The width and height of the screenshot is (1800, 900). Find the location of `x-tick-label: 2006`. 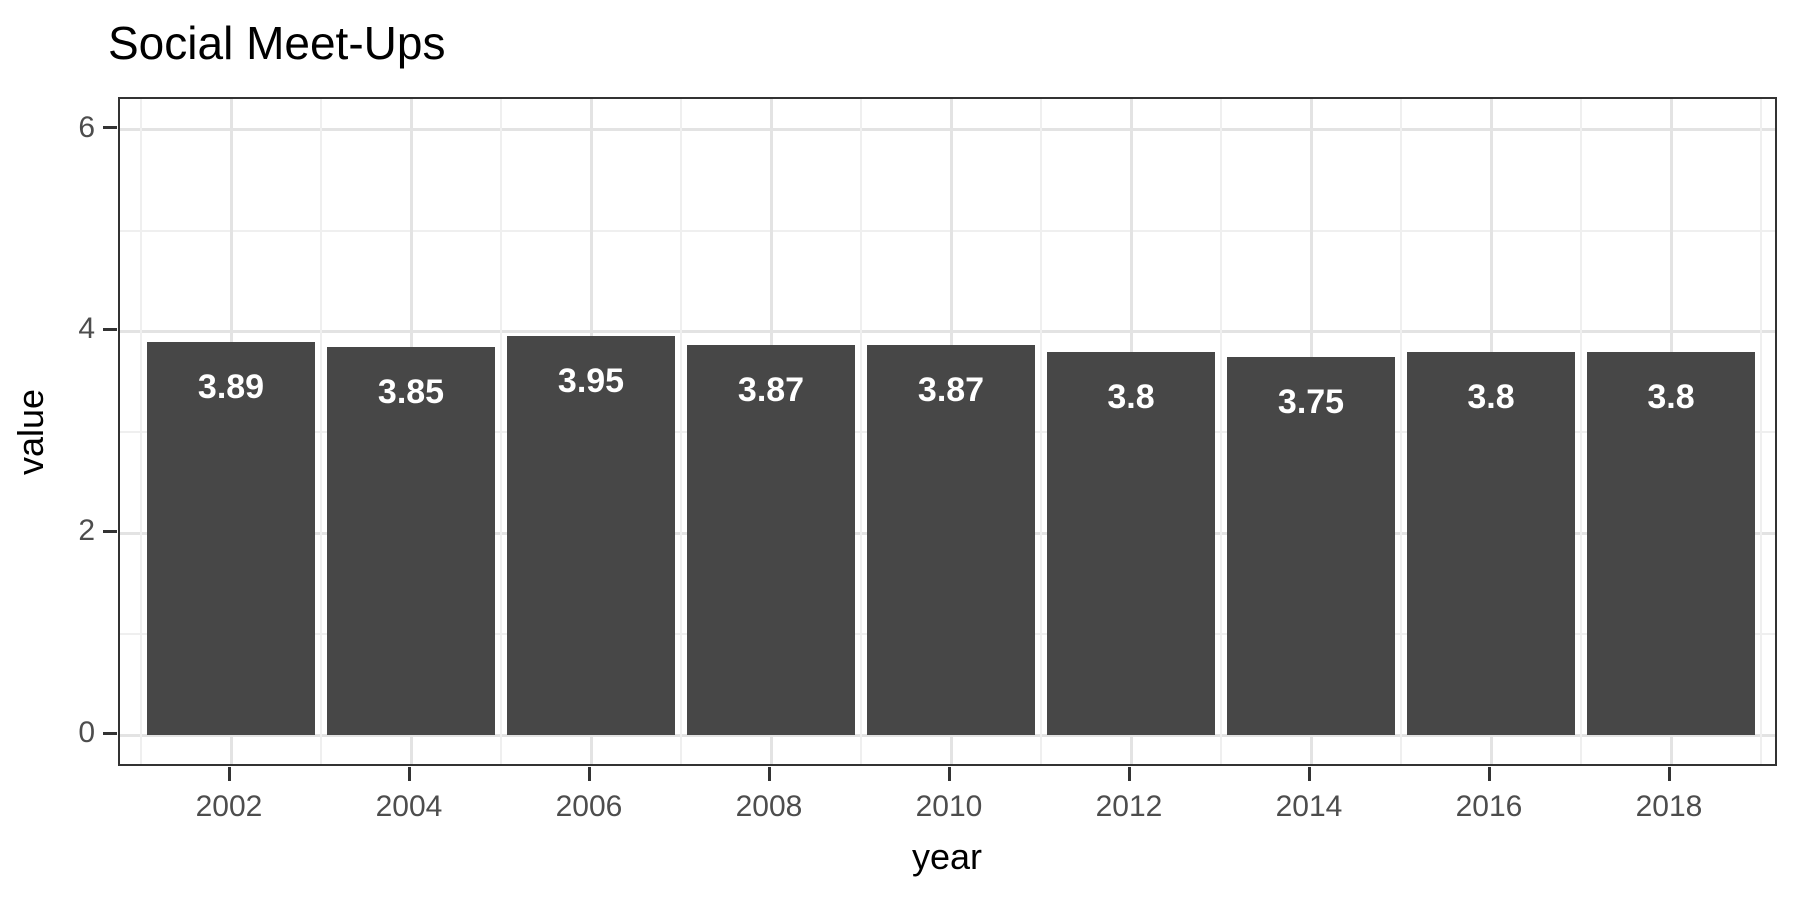

x-tick-label: 2006 is located at coordinates (589, 806).